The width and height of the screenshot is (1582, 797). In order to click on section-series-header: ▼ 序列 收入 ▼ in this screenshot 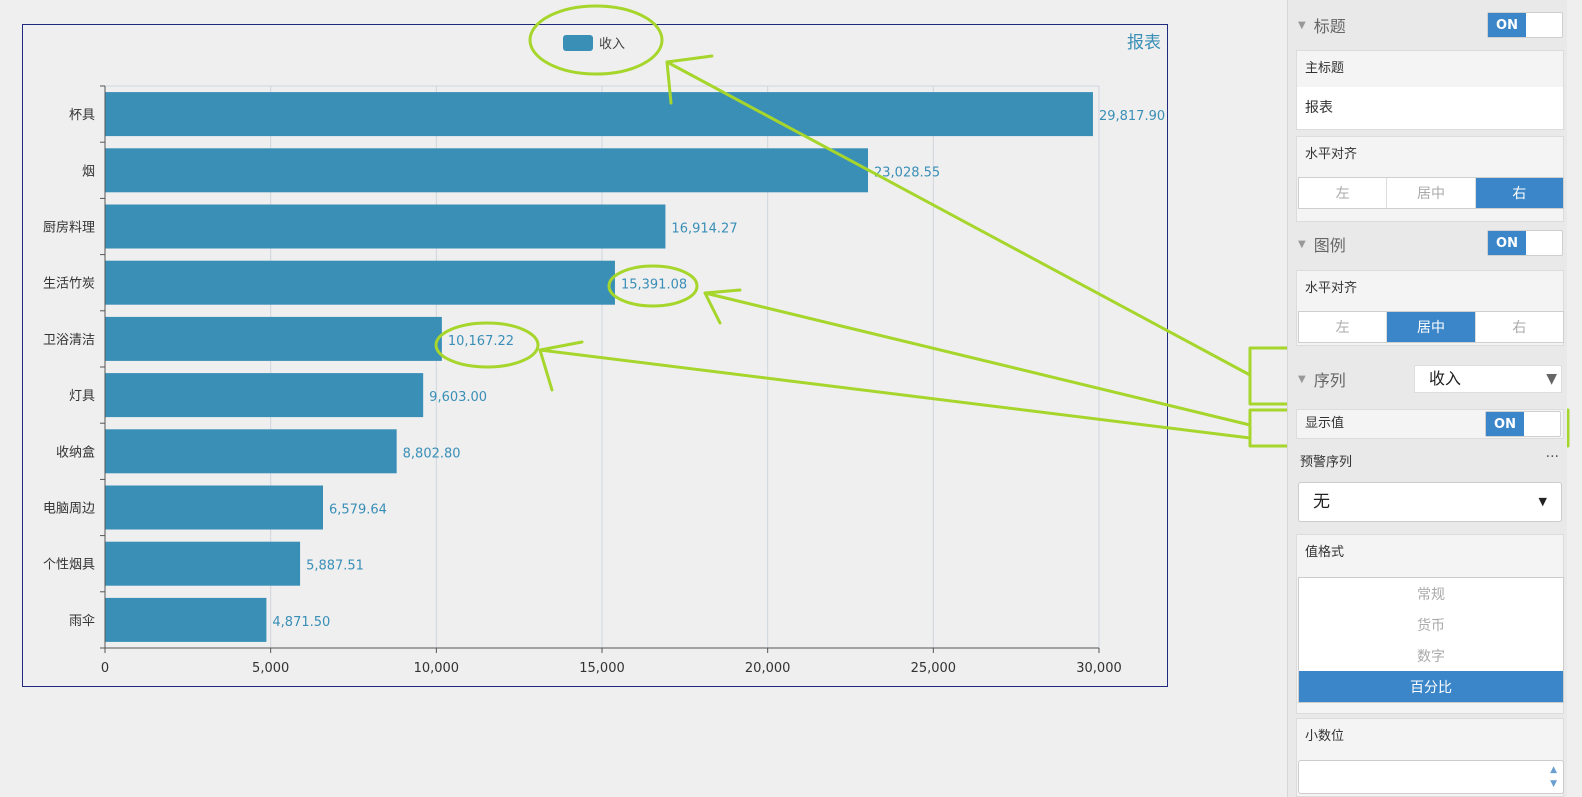, I will do `click(1428, 379)`.